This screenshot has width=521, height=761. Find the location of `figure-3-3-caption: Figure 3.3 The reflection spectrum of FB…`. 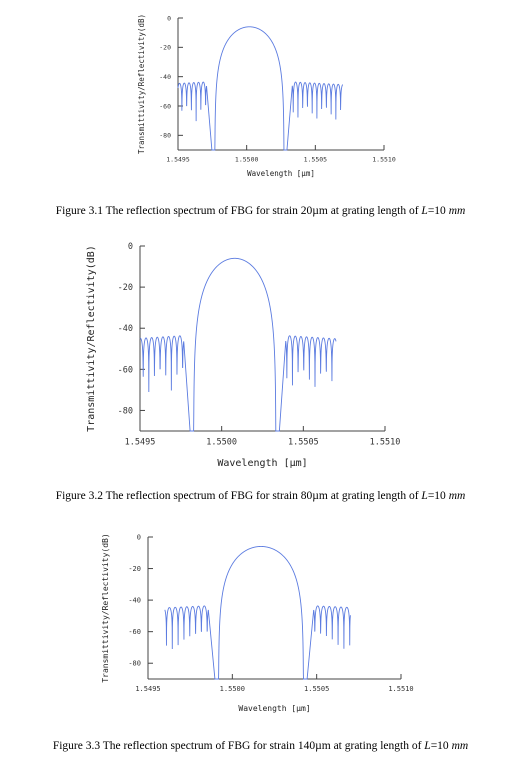

figure-3-3-caption: Figure 3.3 The reflection spectrum of FB… is located at coordinates (260, 746).